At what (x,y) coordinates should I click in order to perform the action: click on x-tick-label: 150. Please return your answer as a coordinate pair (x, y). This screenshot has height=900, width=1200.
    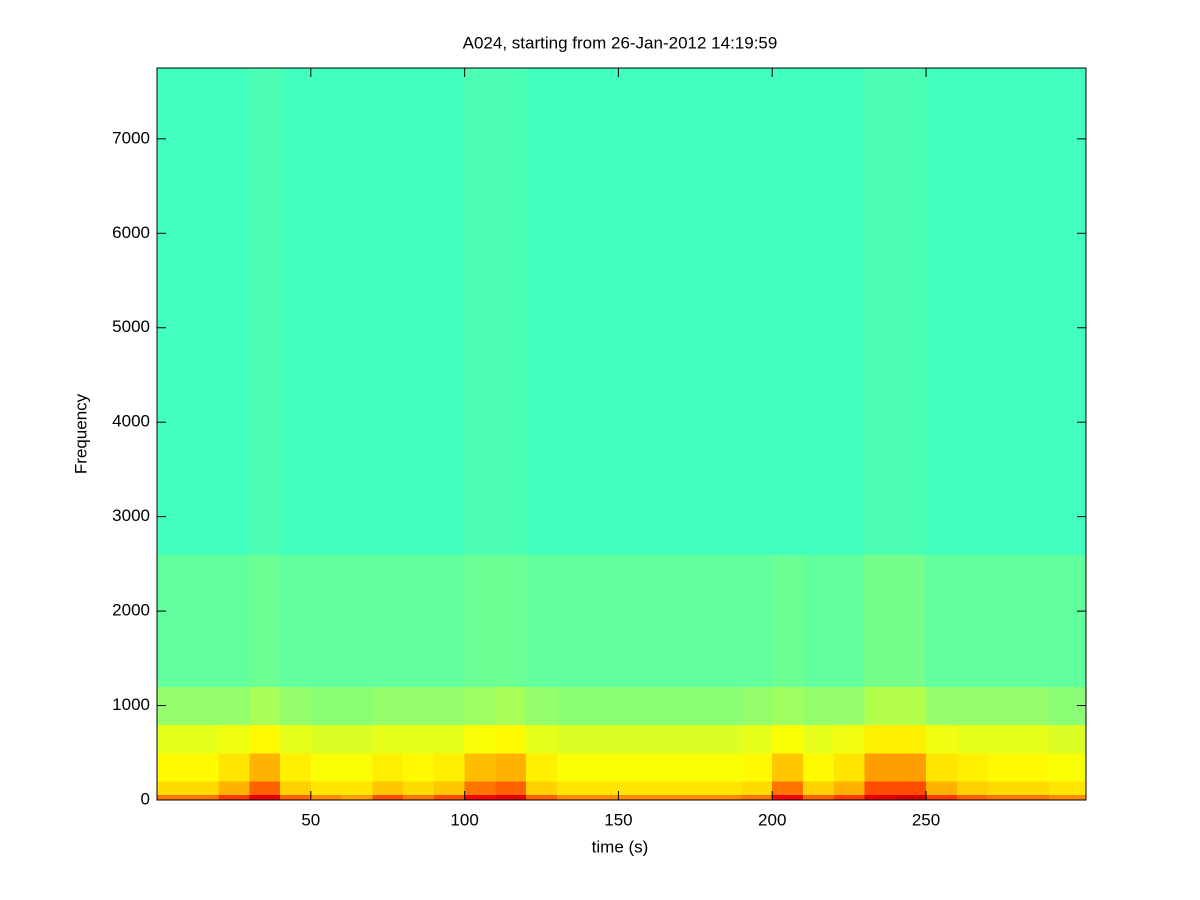
    Looking at the image, I should click on (618, 819).